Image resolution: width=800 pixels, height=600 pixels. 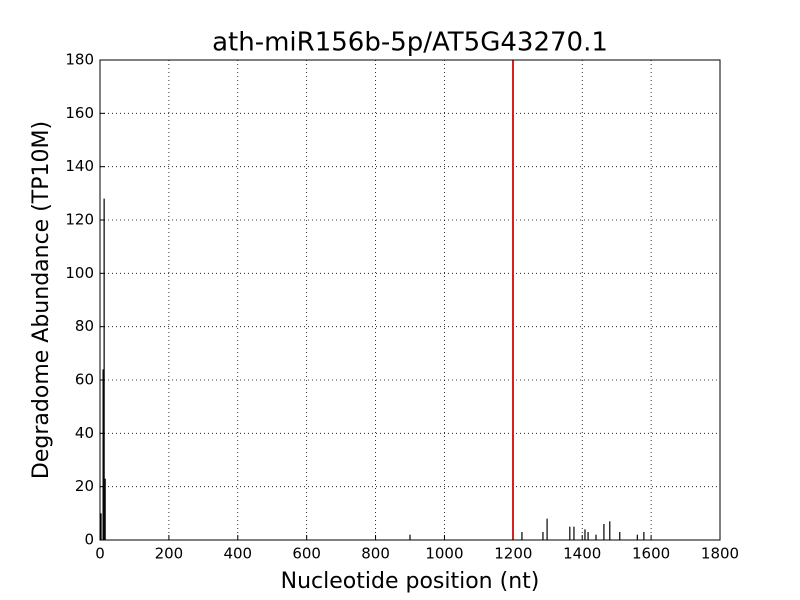 I want to click on y-tick-label: 160, so click(x=79, y=113).